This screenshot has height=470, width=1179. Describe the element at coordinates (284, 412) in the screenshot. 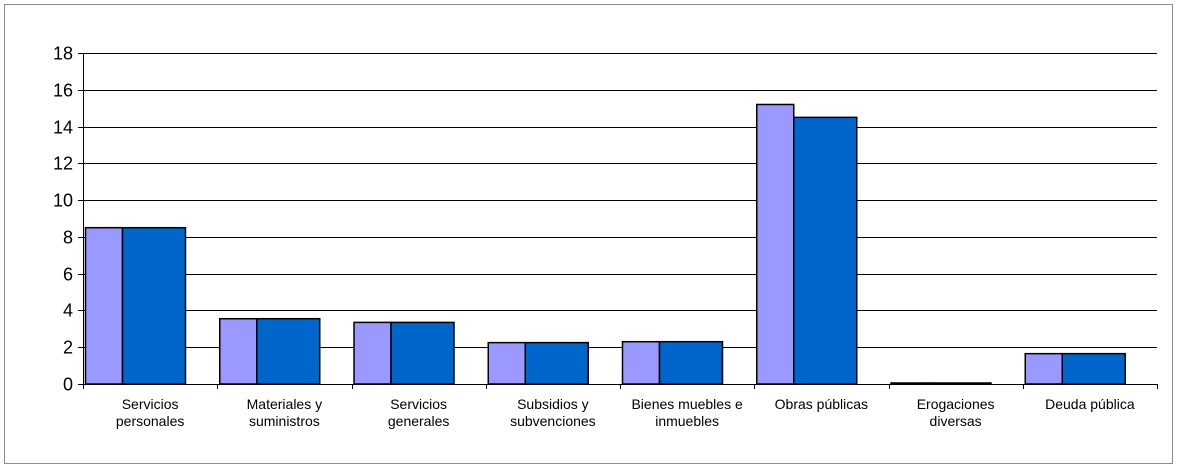

I see `x-tick-label: Materiales y suministros` at that location.